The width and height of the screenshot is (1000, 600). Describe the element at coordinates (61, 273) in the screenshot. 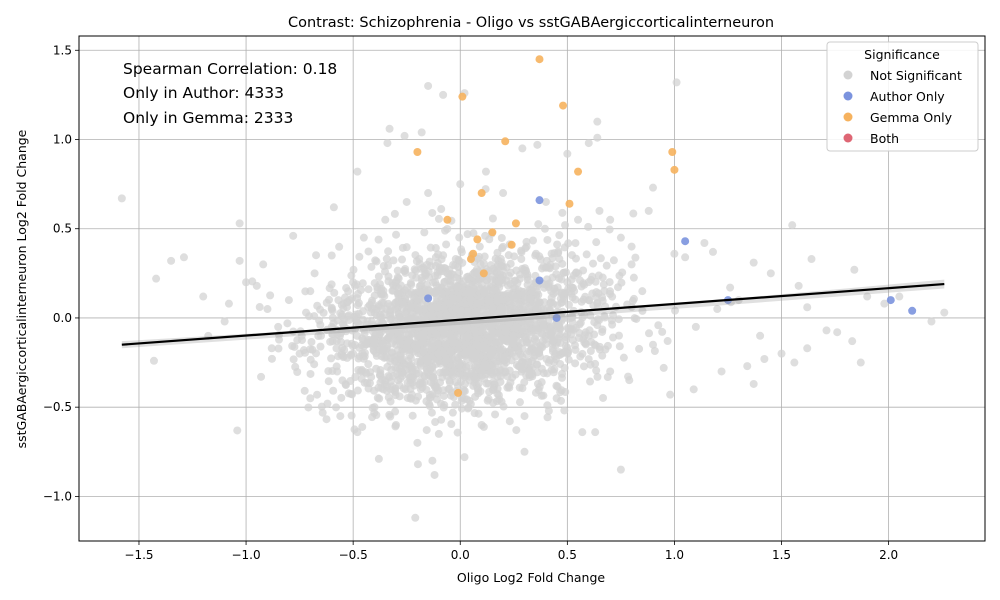

I see `y-axis-ticks: −1.0 −0.5 0.0 0.5 1.0 1.5` at that location.